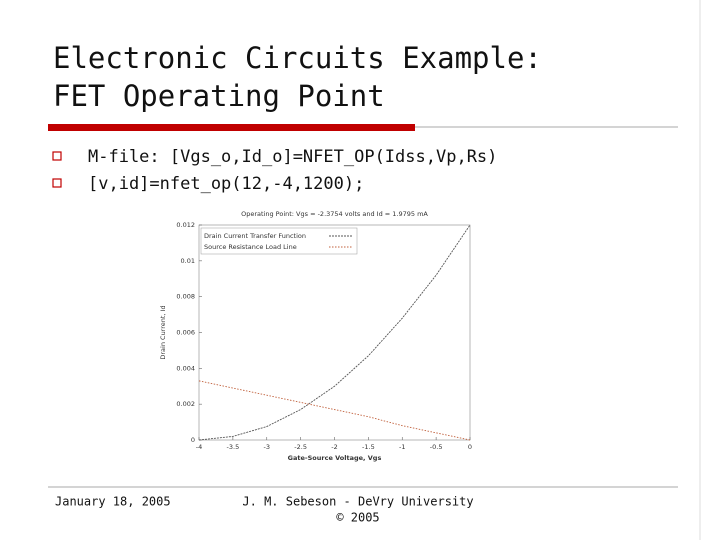  What do you see at coordinates (163, 332) in the screenshot?
I see `y-axis-label: Drain Current, Id` at bounding box center [163, 332].